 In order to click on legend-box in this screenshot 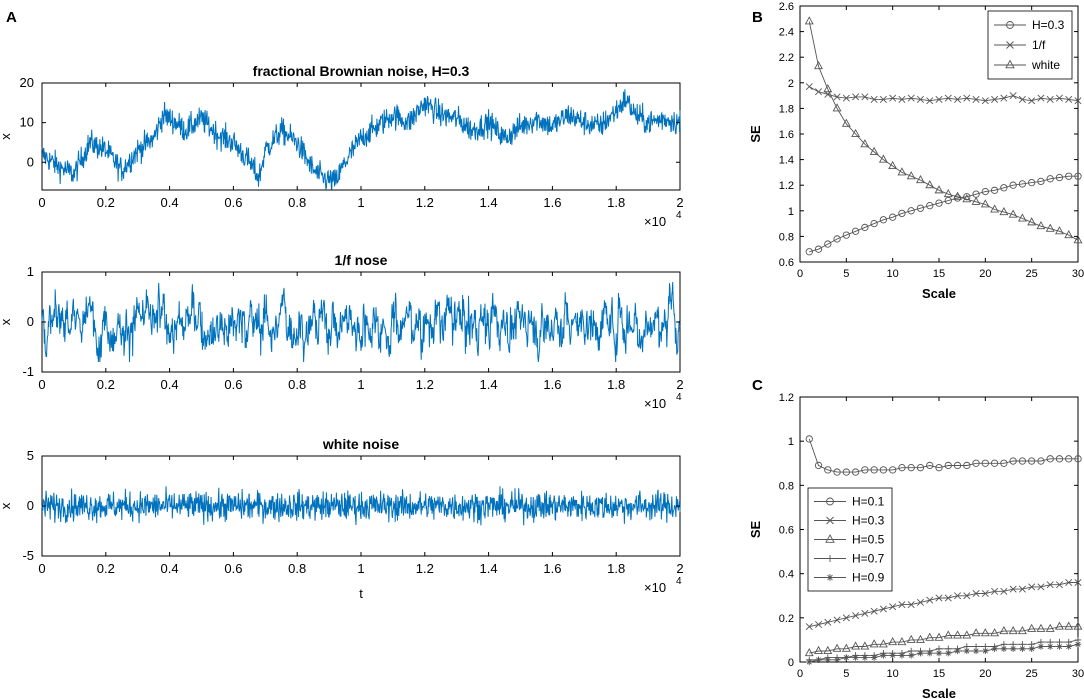, I will do `click(1030, 45)`.